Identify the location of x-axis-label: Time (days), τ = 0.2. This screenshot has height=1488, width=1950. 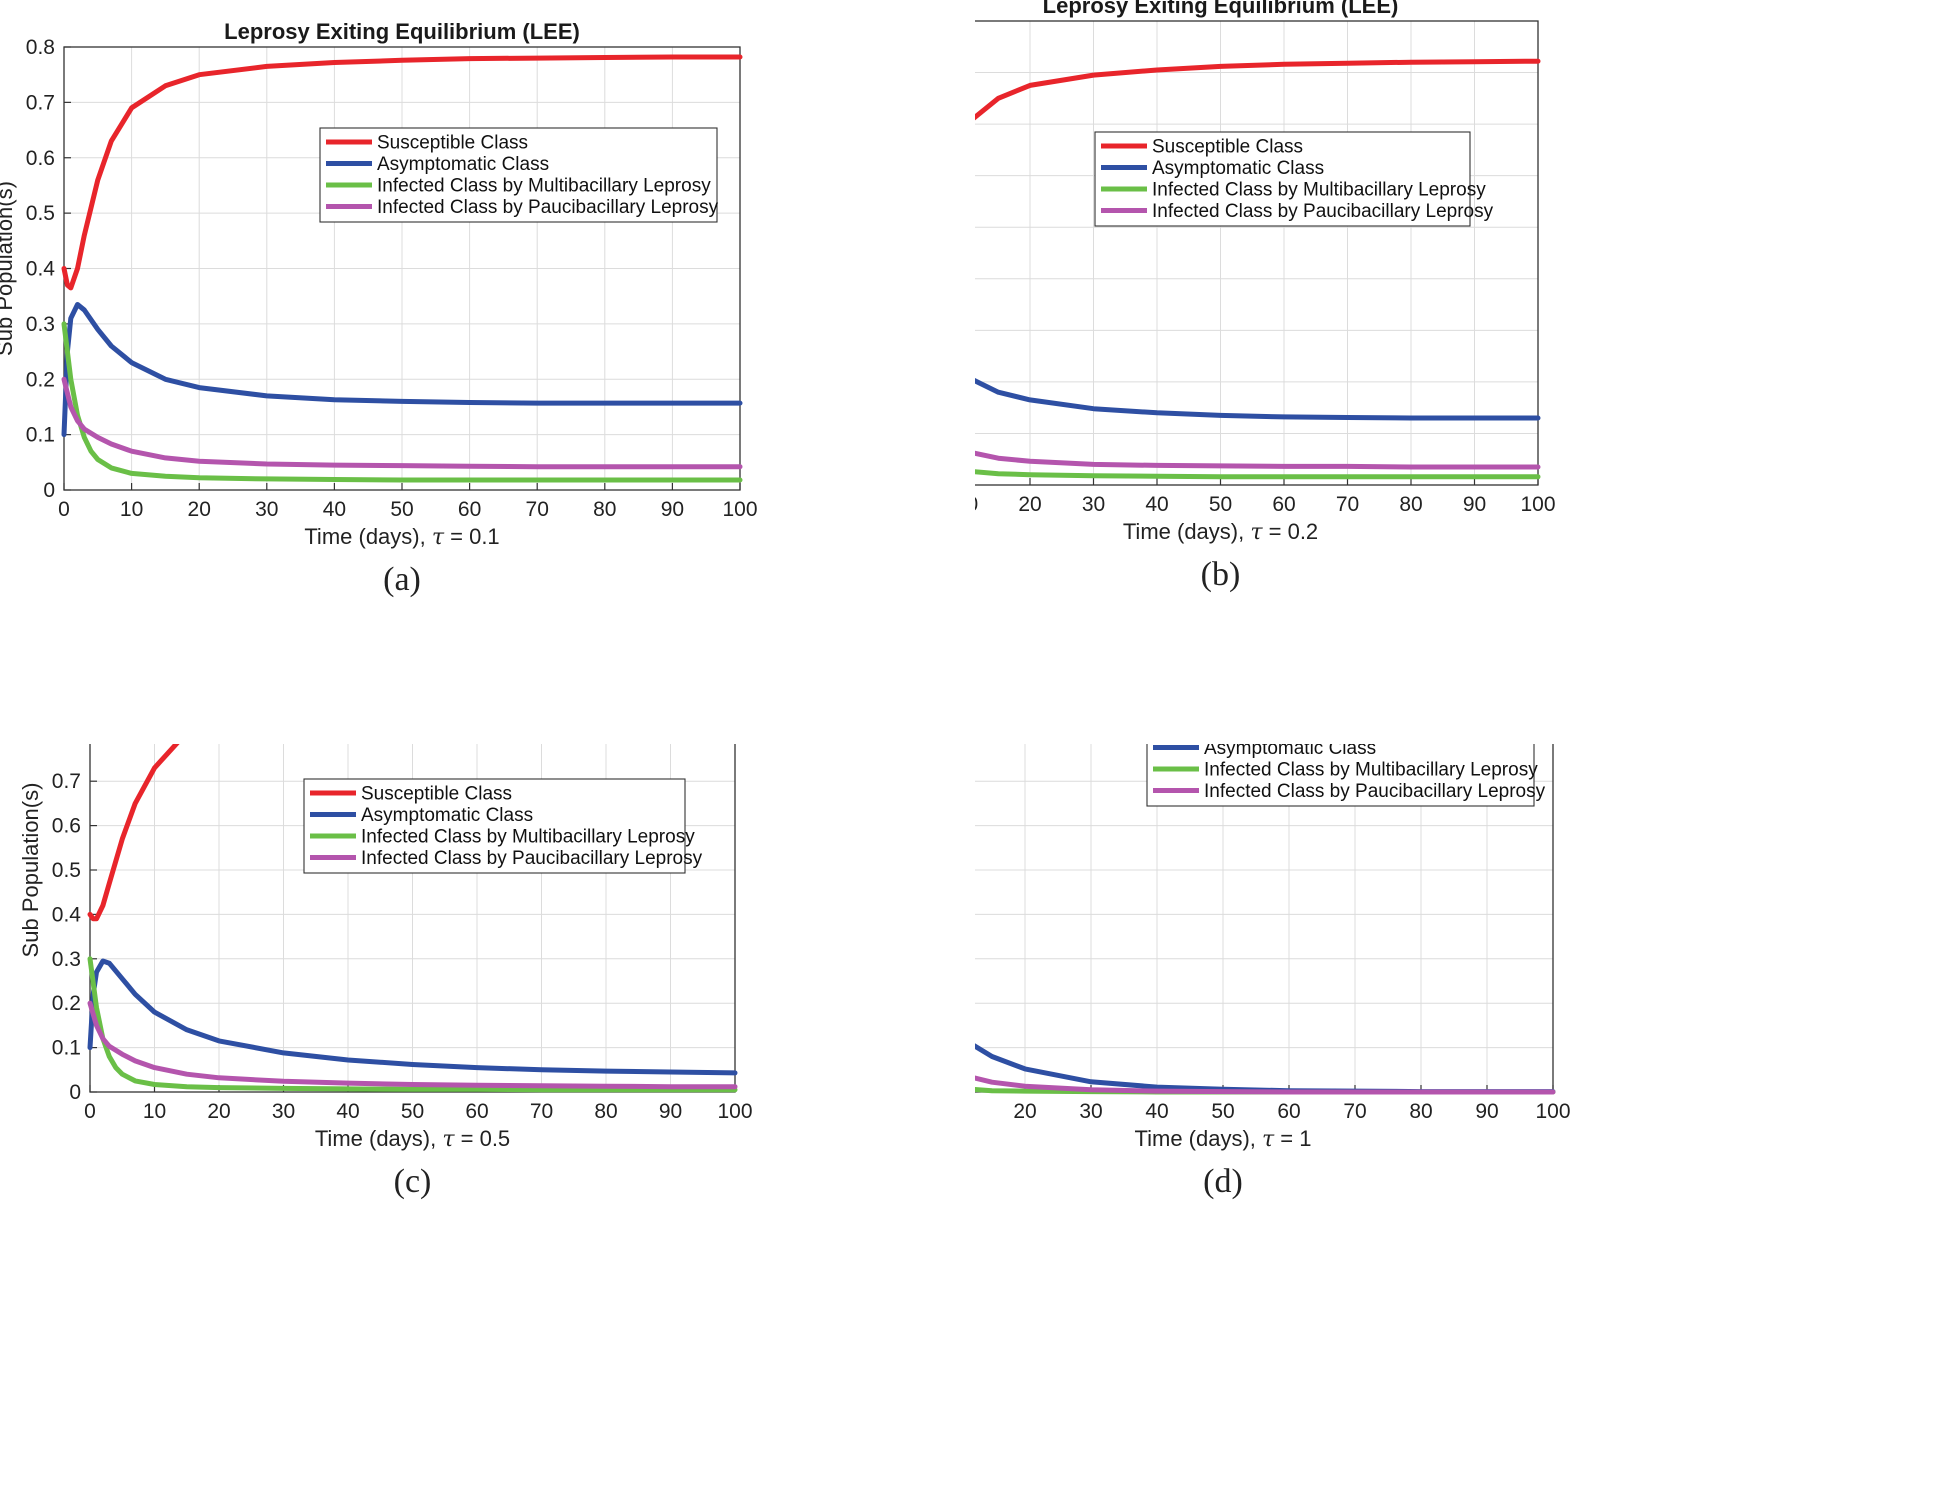
(1220, 532).